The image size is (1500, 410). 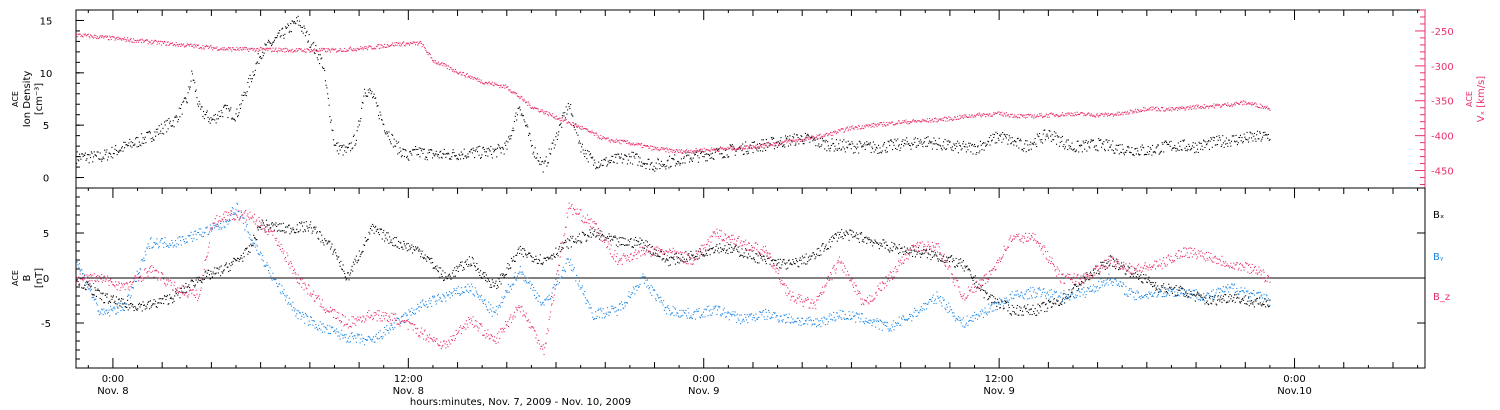 I want to click on vx-axis-label-line: Vₓ [km/s], so click(x=1481, y=99).